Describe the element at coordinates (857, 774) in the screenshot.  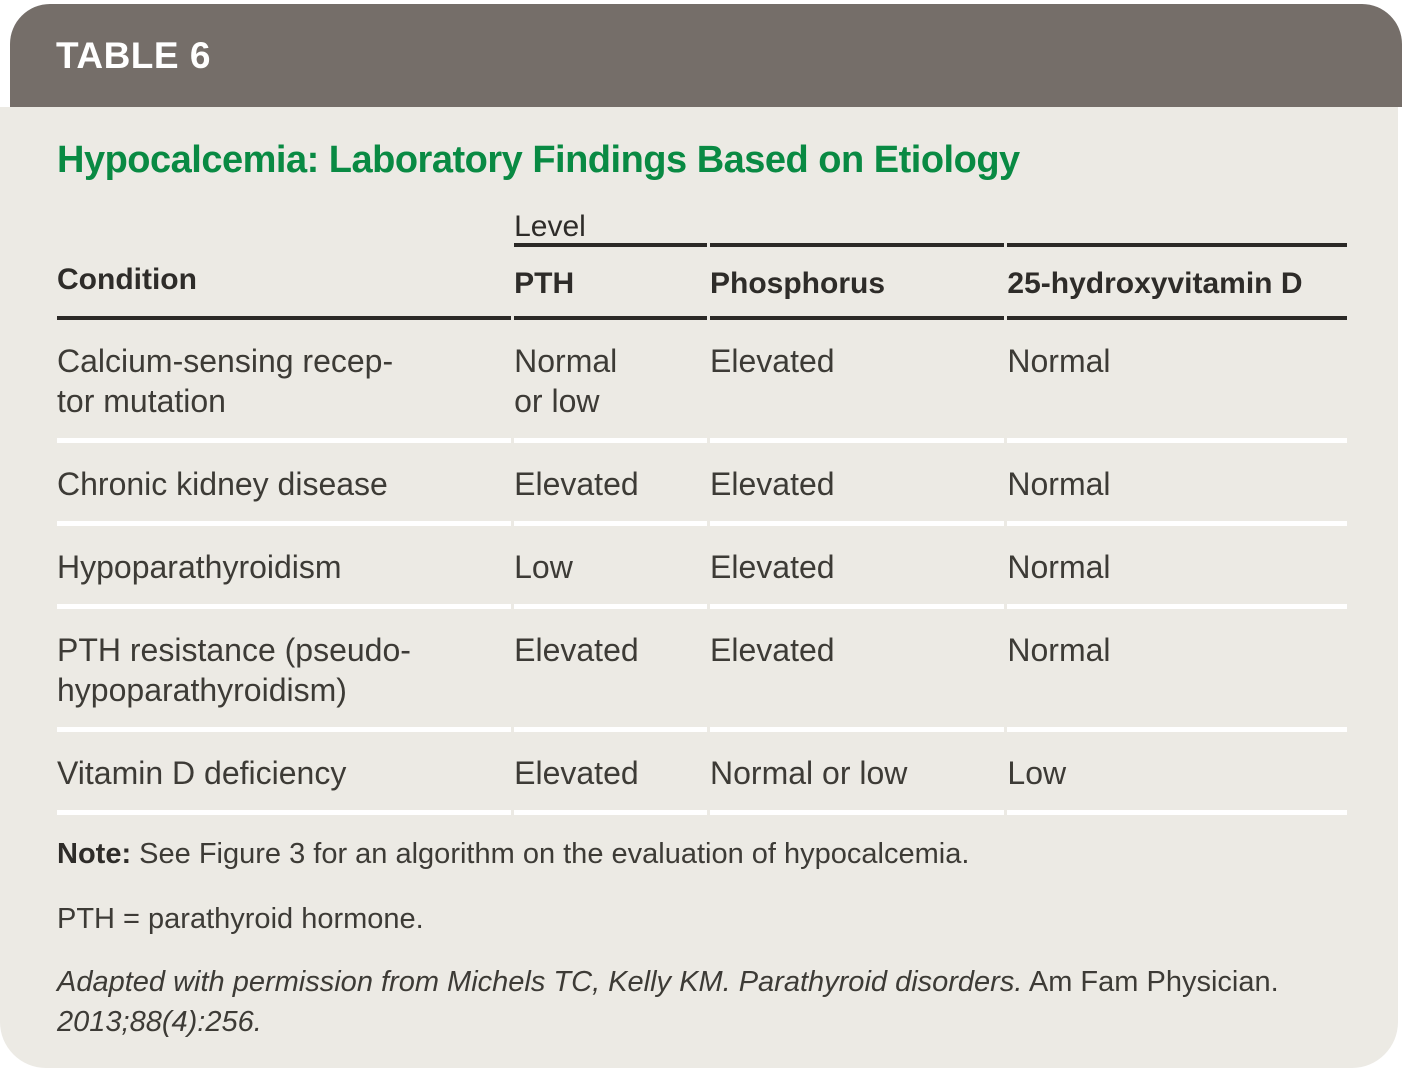
I see `cell-phosphorus: Normal or low` at that location.